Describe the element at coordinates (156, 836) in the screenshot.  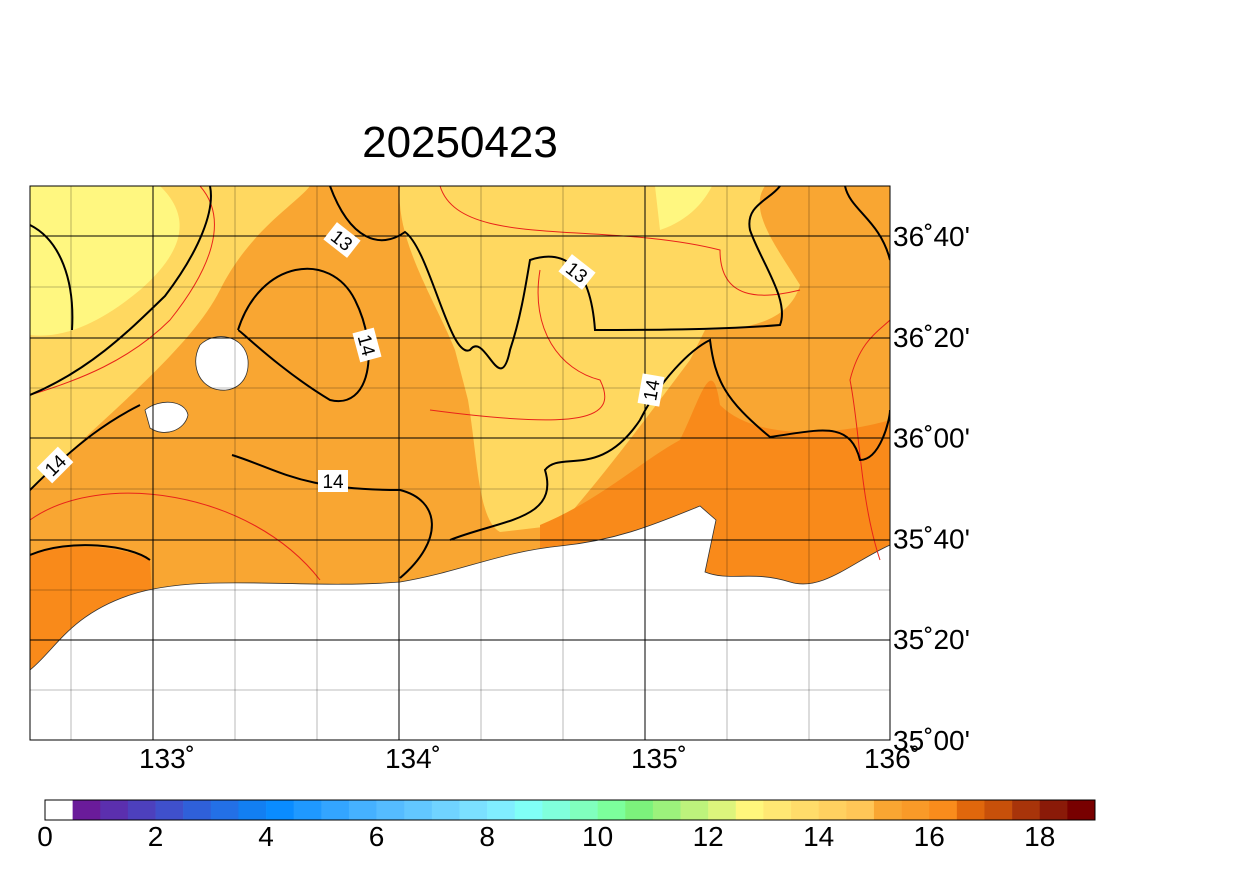
I see `colorbar-tick-label: 2` at that location.